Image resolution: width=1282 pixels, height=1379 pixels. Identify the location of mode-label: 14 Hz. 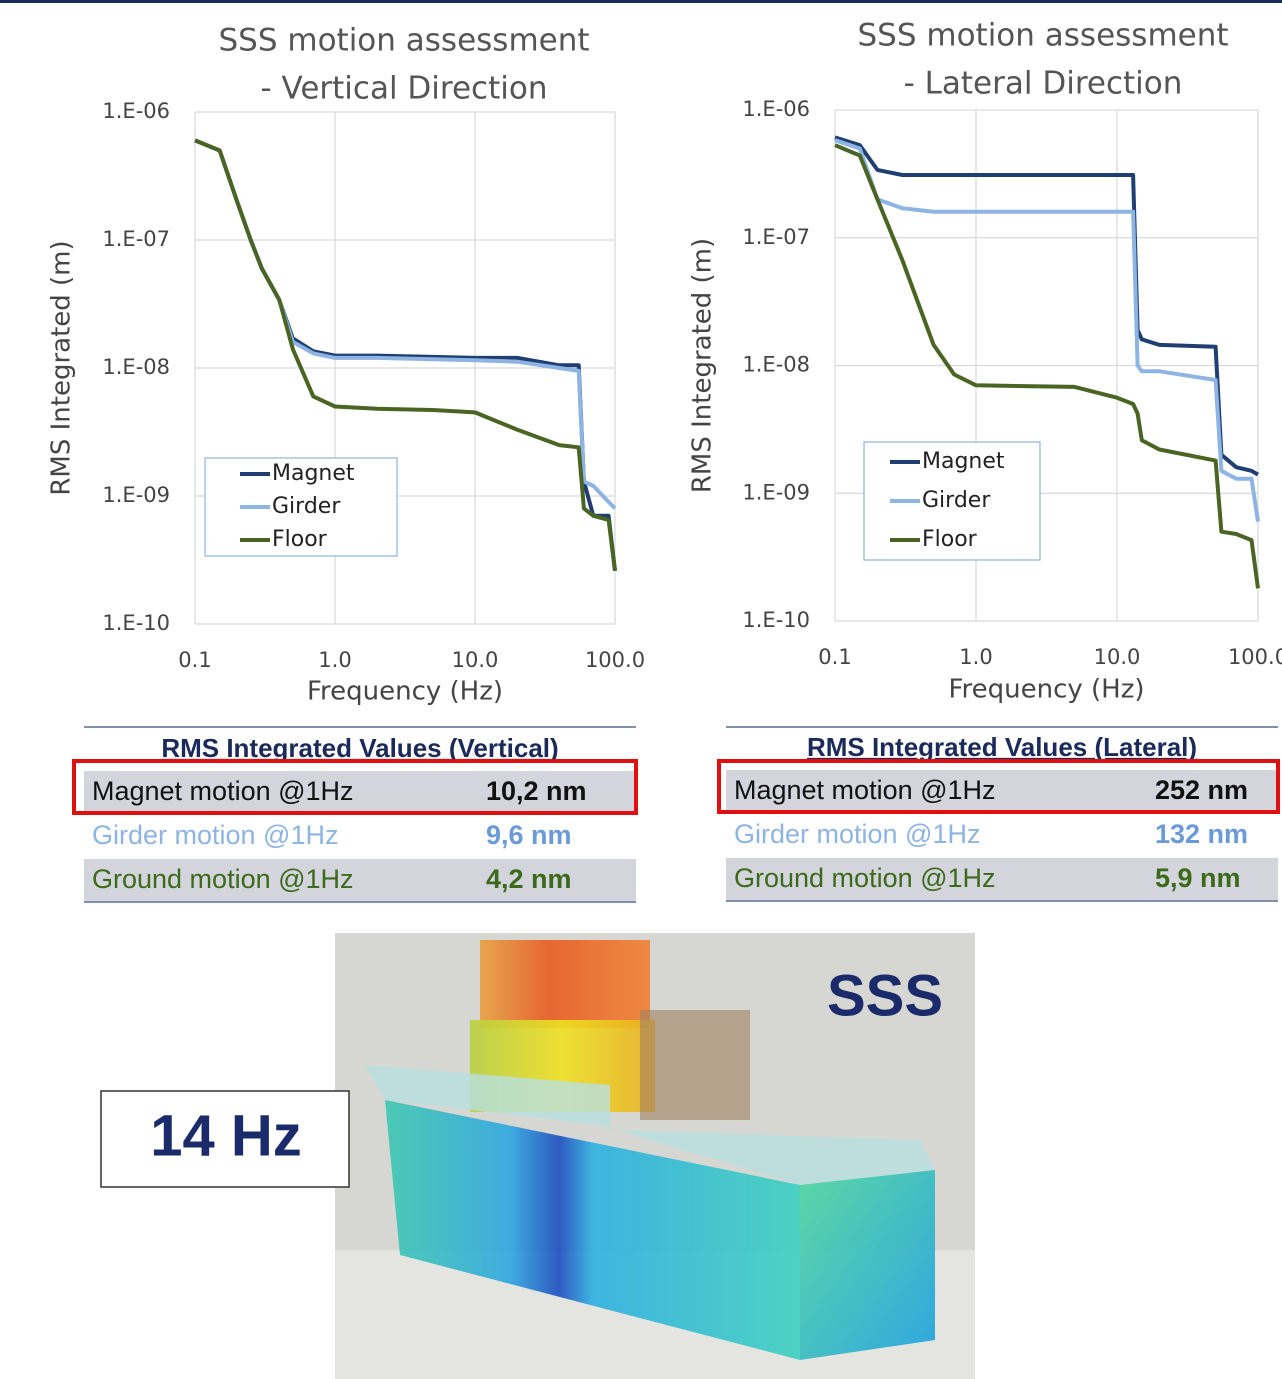
(226, 1135).